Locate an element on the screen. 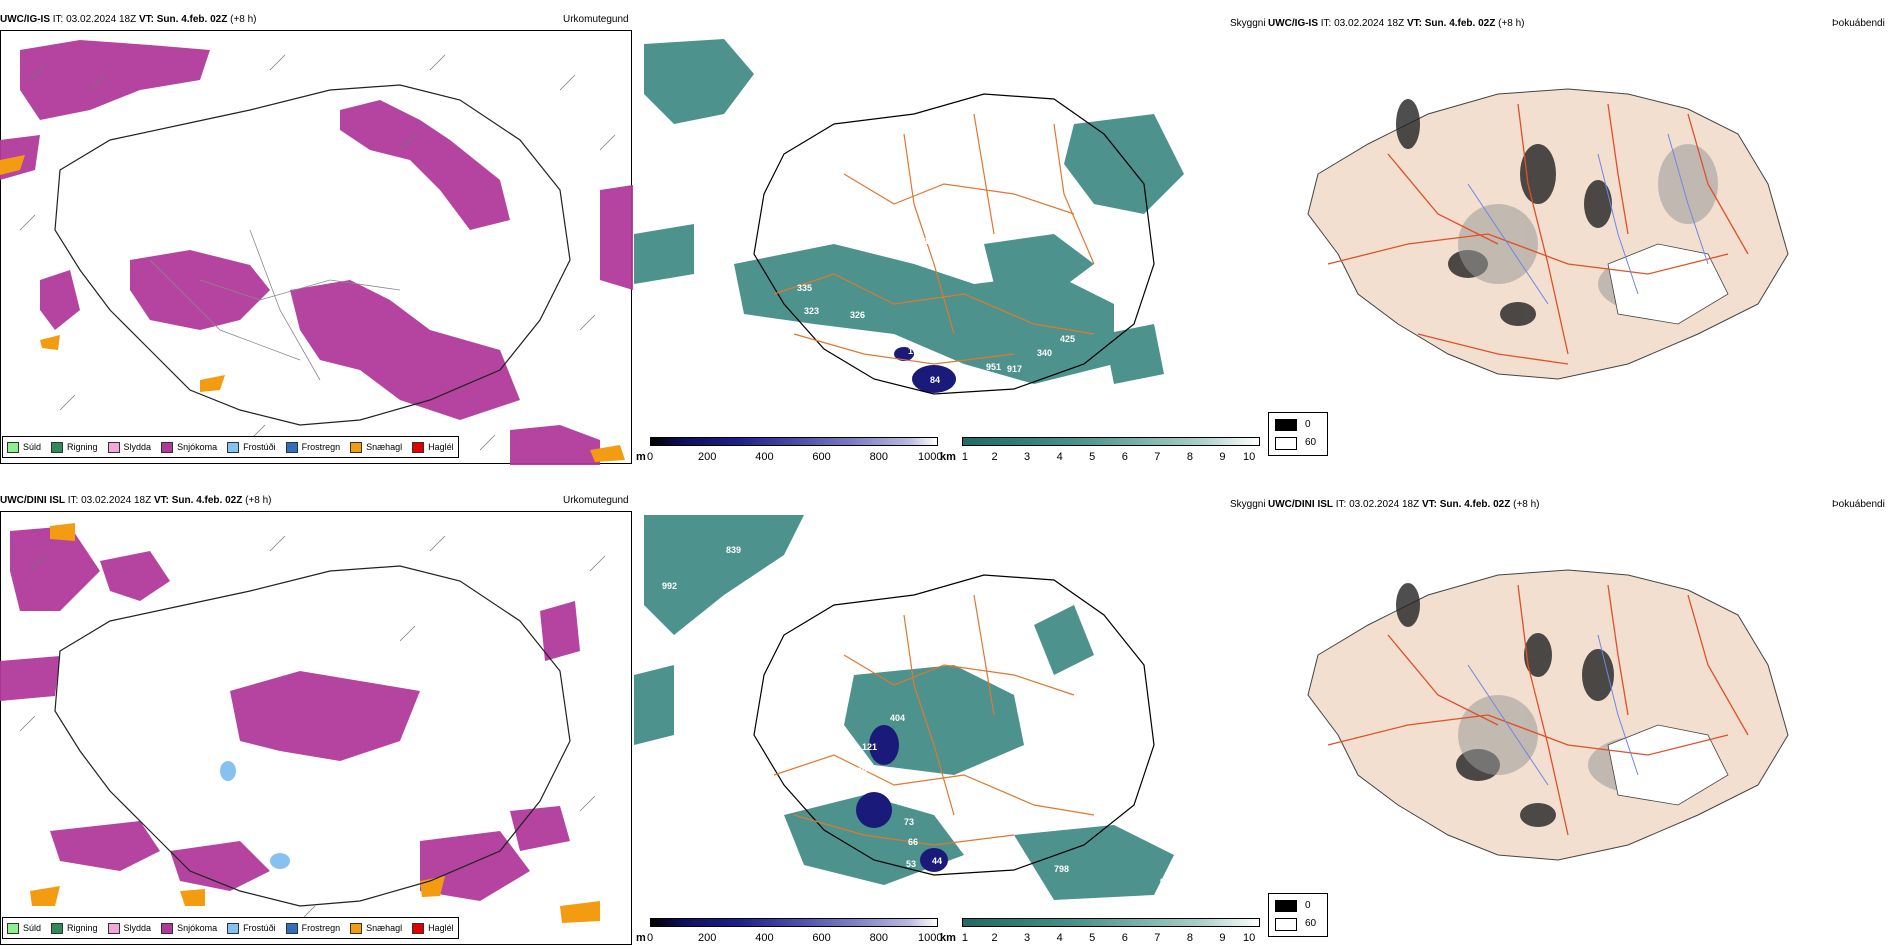  vis-label: 979 is located at coordinates (1167, 882).